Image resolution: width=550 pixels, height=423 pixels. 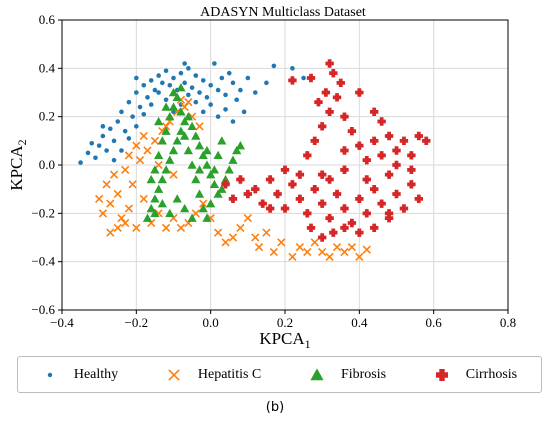 What do you see at coordinates (211, 322) in the screenshot?
I see `x-tick-label: 0.0` at bounding box center [211, 322].